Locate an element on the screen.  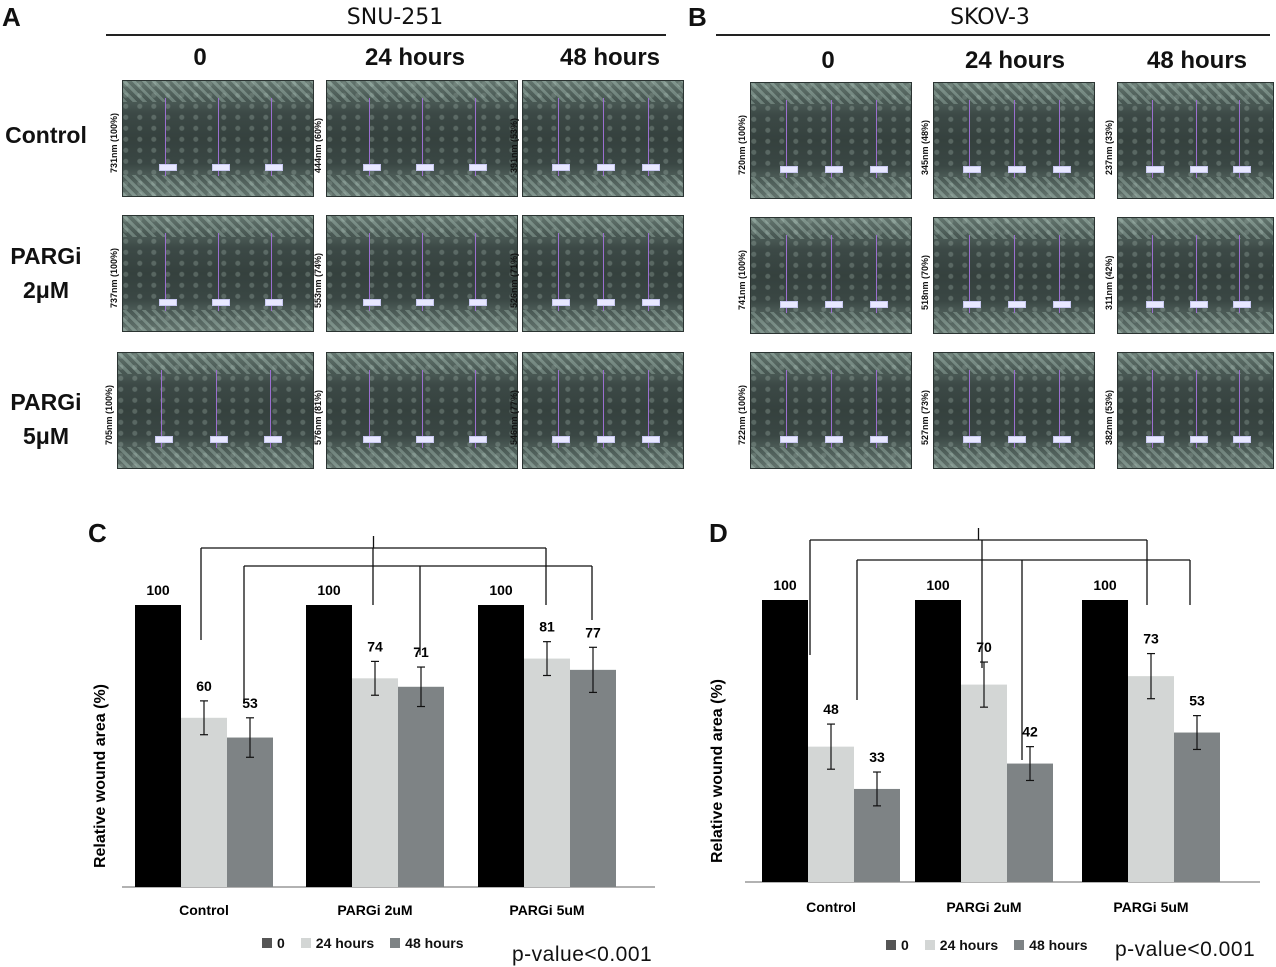
legend-d-label-48: 48 hours is located at coordinates (1058, 945).